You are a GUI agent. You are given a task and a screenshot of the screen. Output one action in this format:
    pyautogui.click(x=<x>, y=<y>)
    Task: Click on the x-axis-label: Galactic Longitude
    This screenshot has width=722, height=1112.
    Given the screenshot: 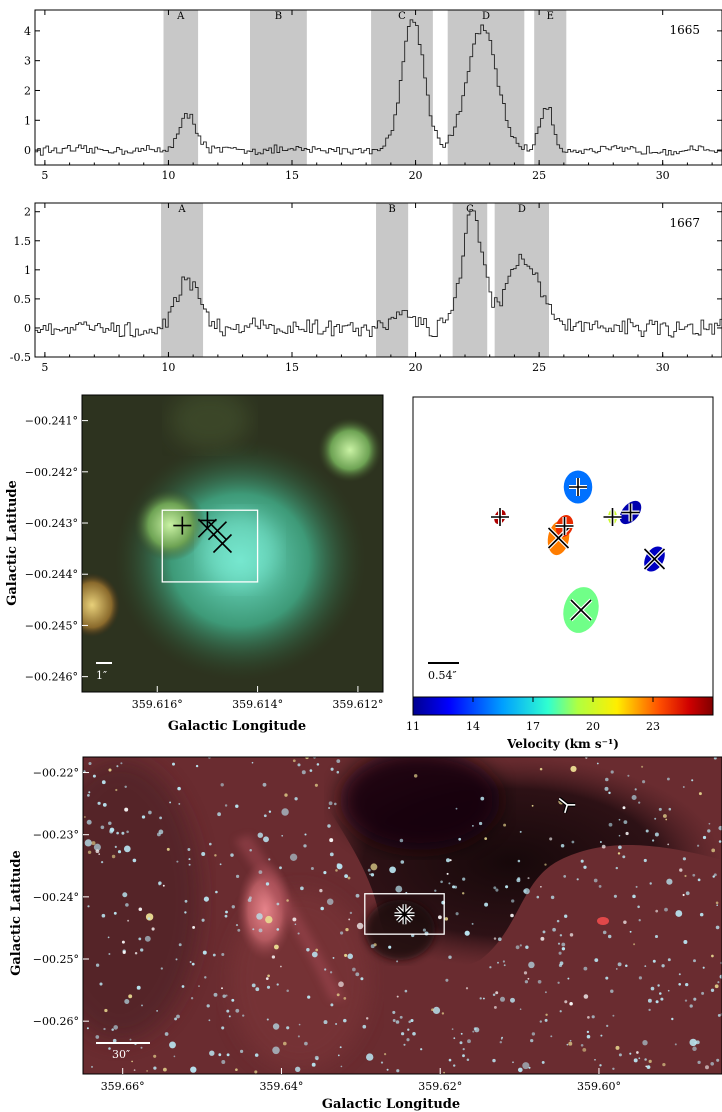 What is the action you would take?
    pyautogui.click(x=237, y=726)
    